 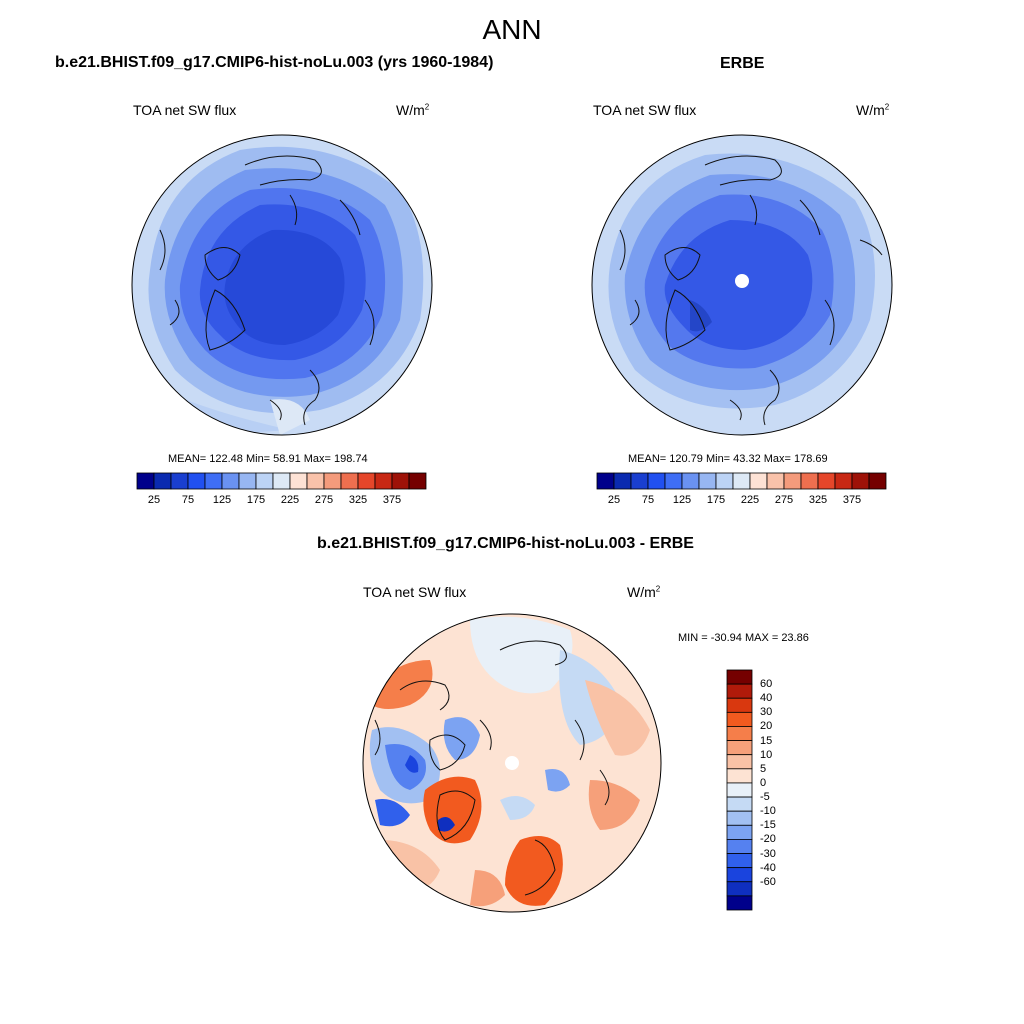 What do you see at coordinates (282, 285) in the screenshot?
I see `map-model` at bounding box center [282, 285].